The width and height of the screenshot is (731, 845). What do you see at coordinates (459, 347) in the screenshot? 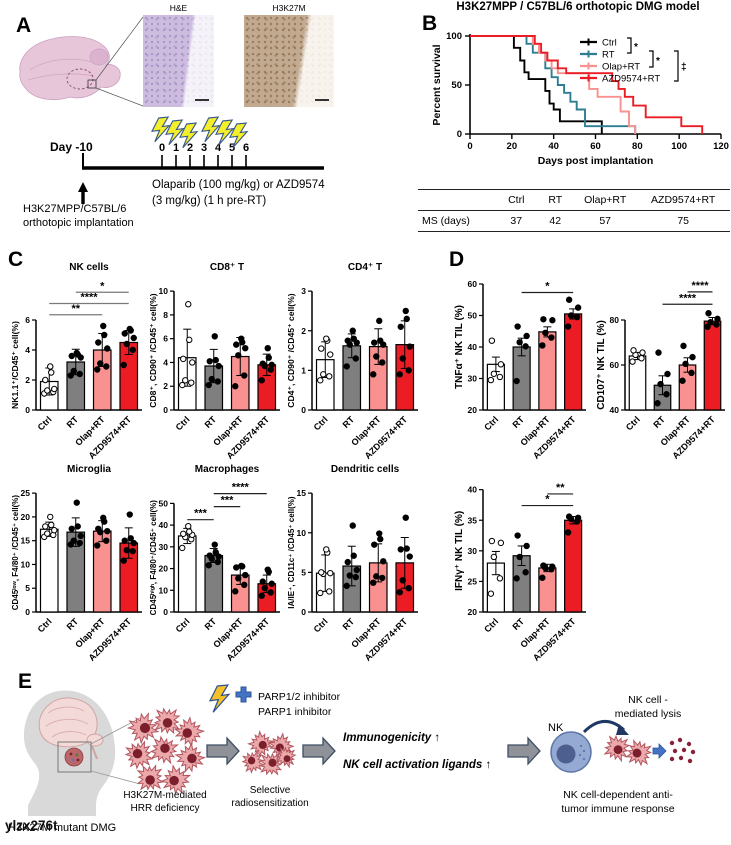
I see `svg-text: TNFα⁺ NK TIL (%)` at bounding box center [459, 347].